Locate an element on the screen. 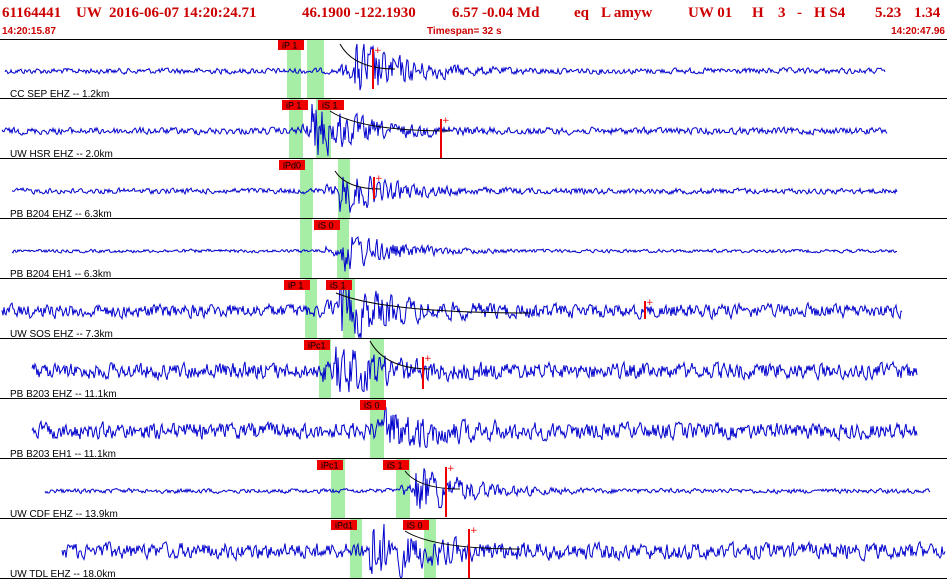  trace-panel: + iP 1 iS 1 UW HSR EHZ -- 2.0km is located at coordinates (473, 129).